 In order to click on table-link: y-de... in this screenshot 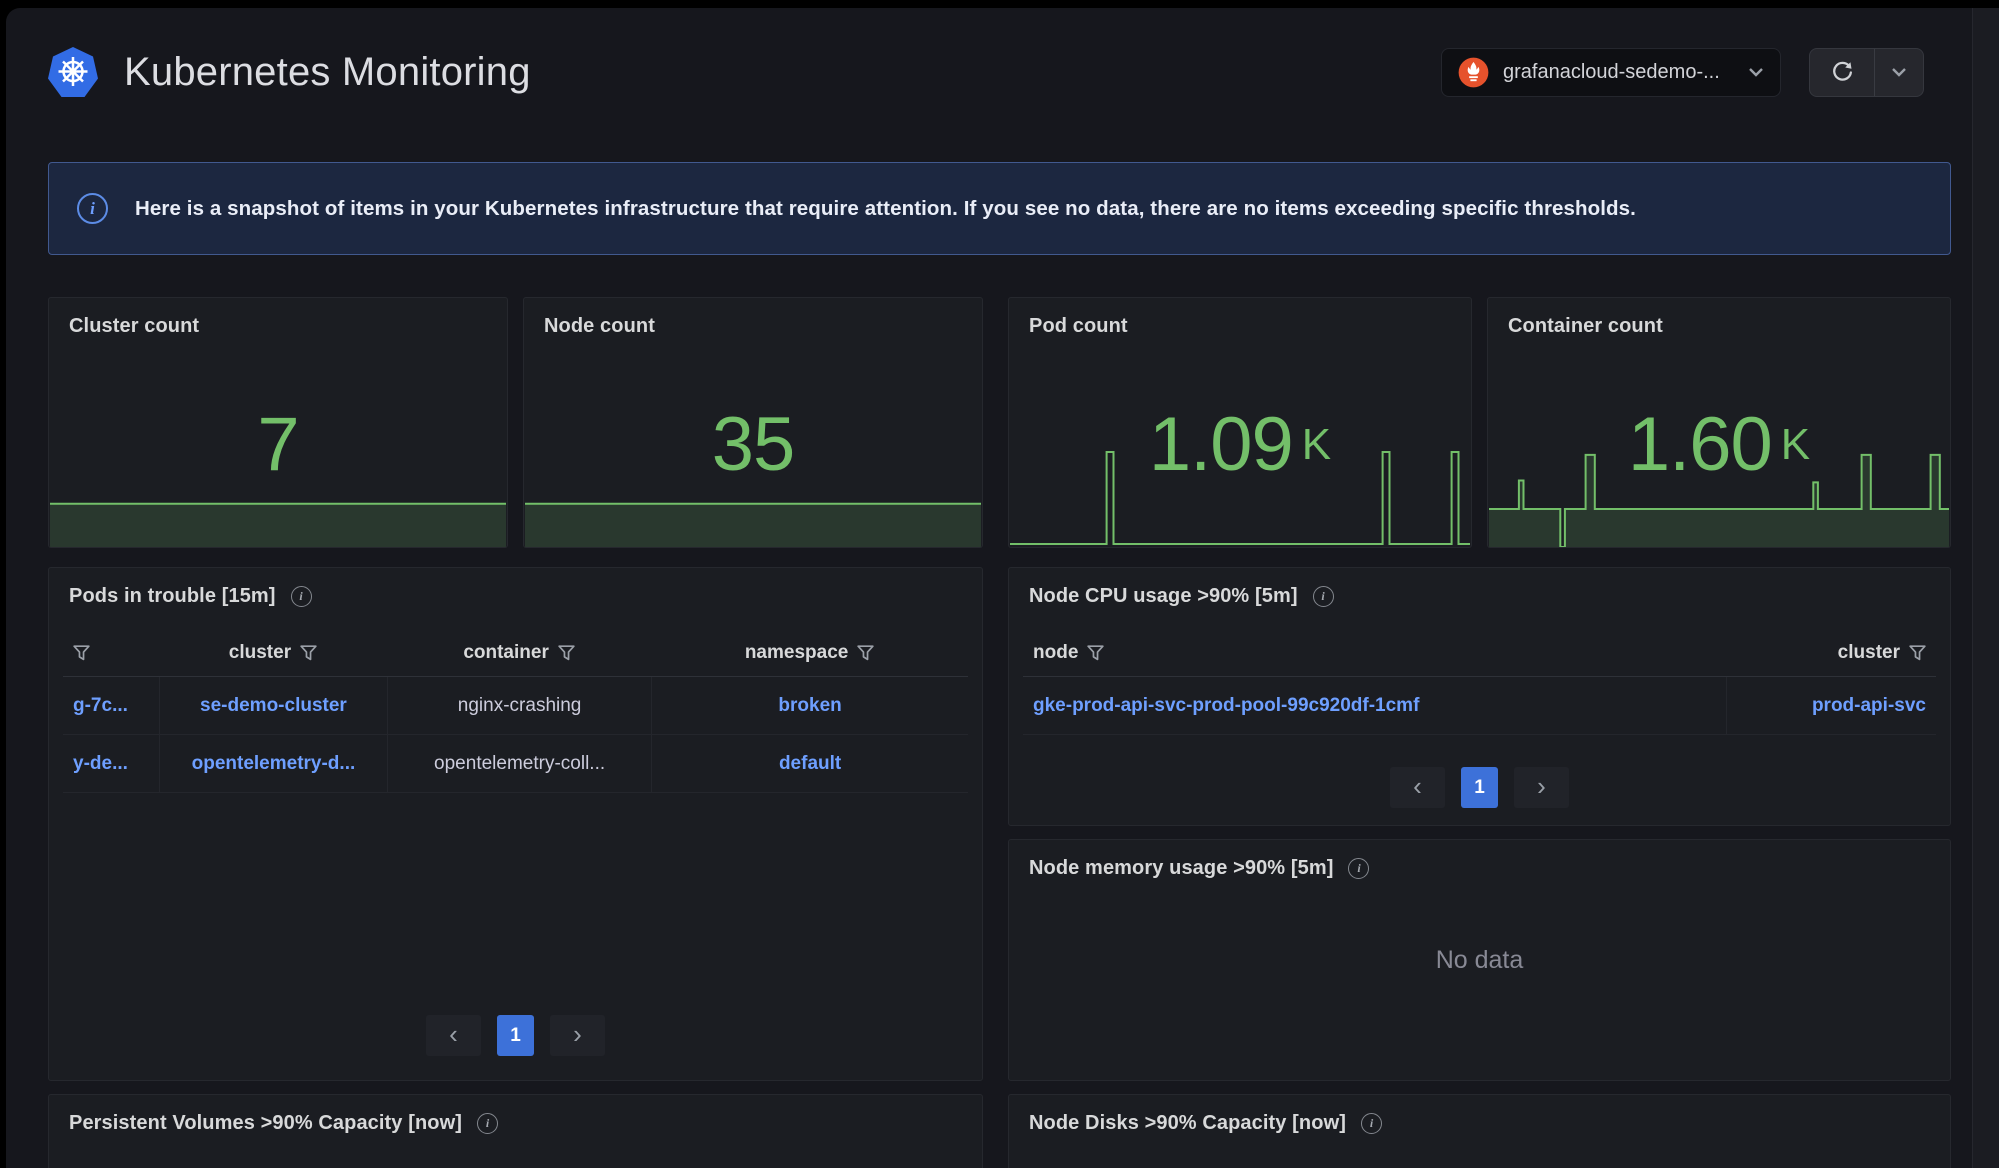, I will do `click(100, 763)`.